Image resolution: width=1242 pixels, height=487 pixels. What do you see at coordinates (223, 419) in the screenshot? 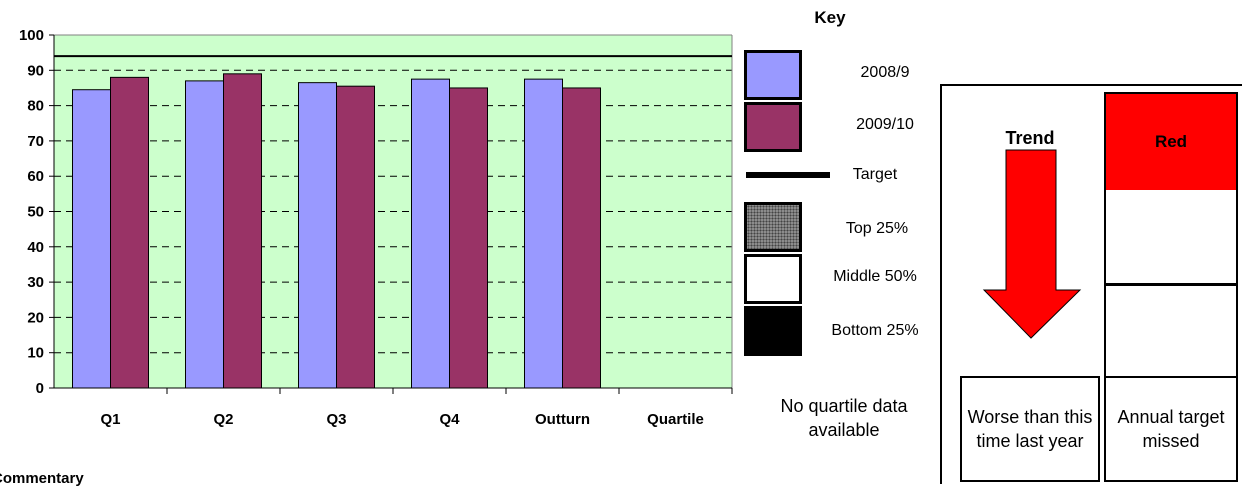
I see `x-tick-label: Q2` at bounding box center [223, 419].